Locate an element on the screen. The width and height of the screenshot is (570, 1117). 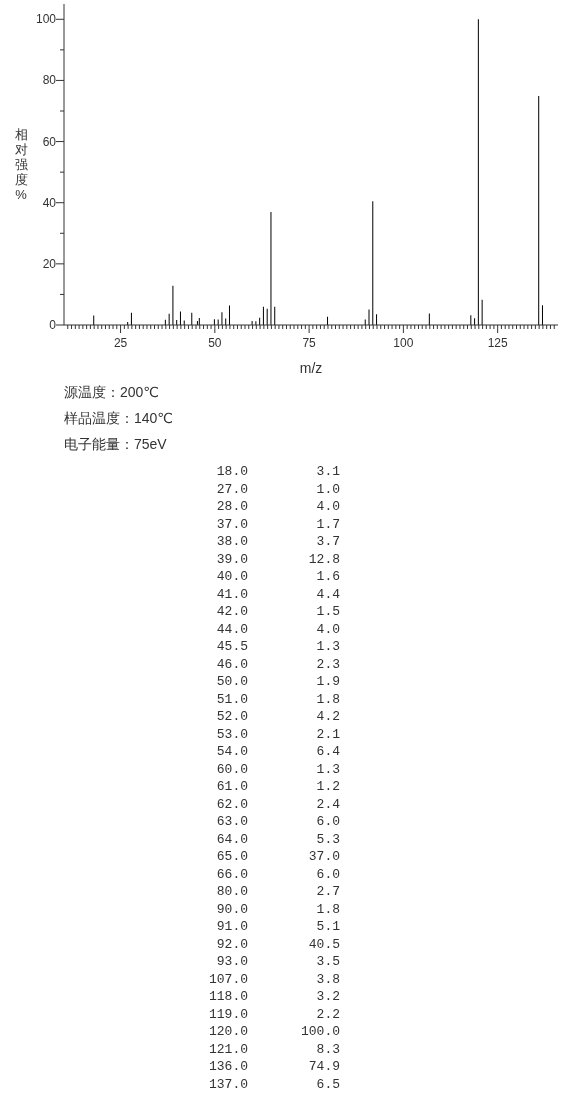
category-label: 52.0 is located at coordinates (231, 717).